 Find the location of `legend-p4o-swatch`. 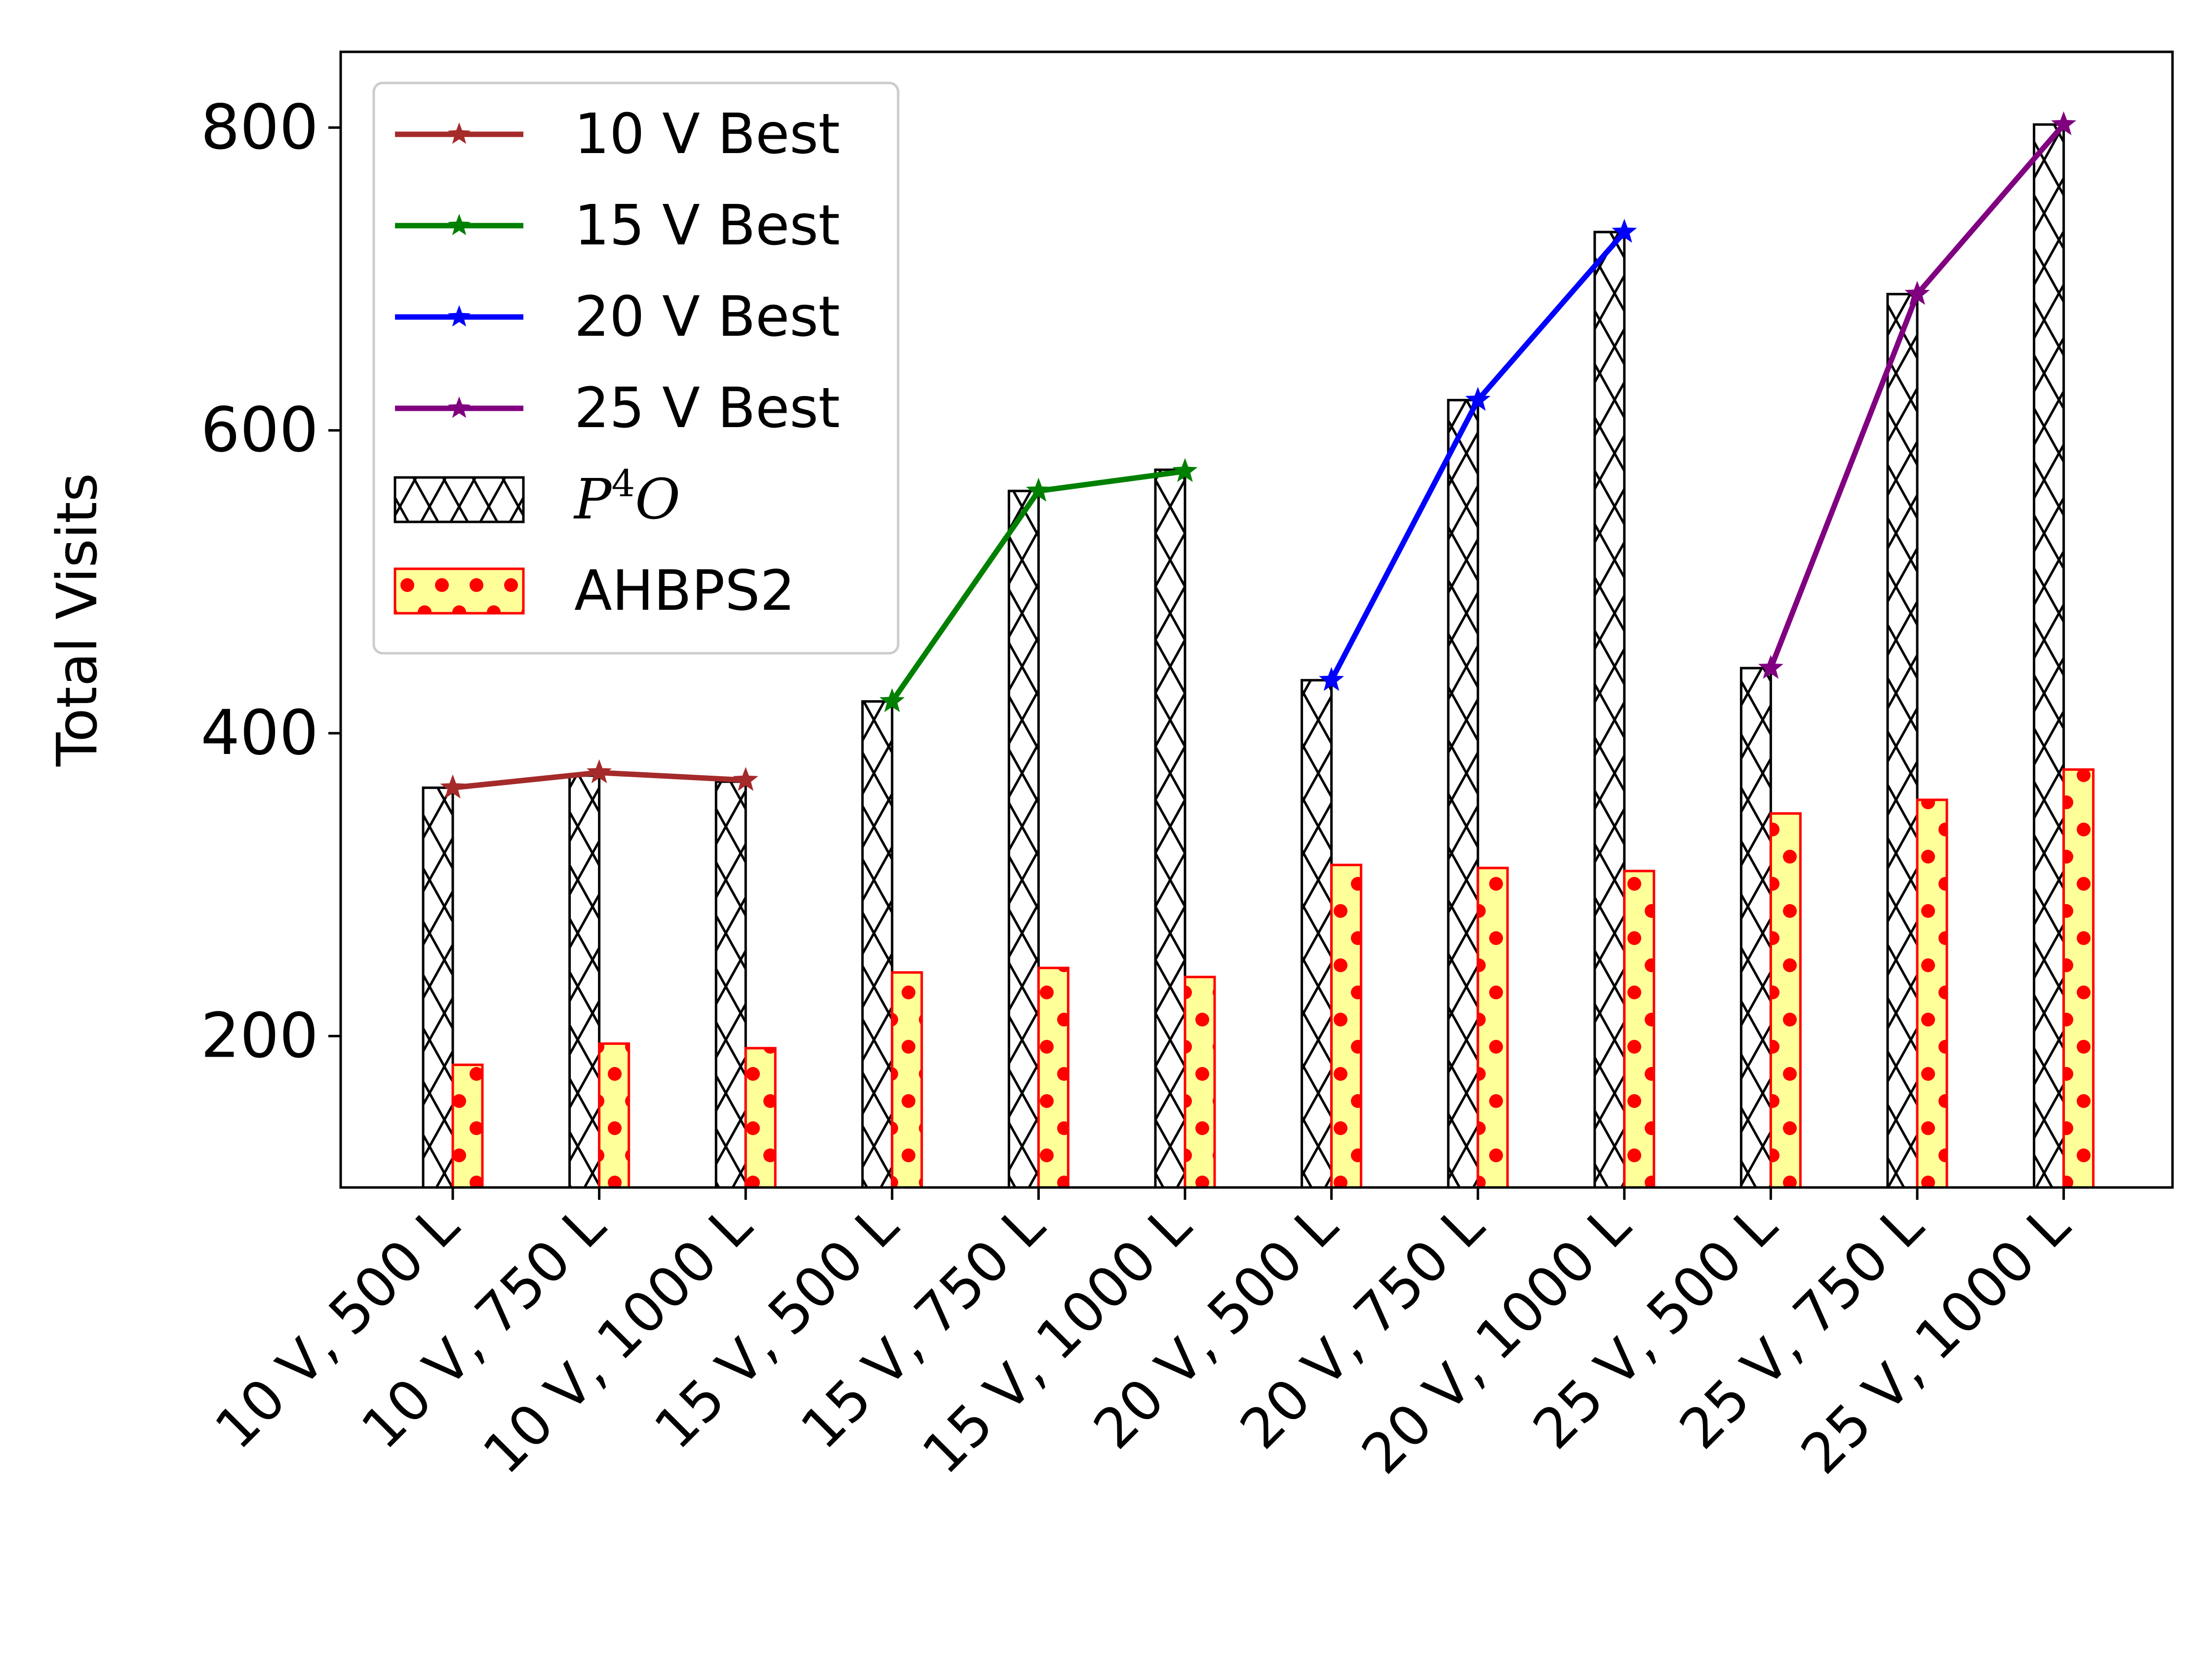

legend-p4o-swatch is located at coordinates (460, 500).